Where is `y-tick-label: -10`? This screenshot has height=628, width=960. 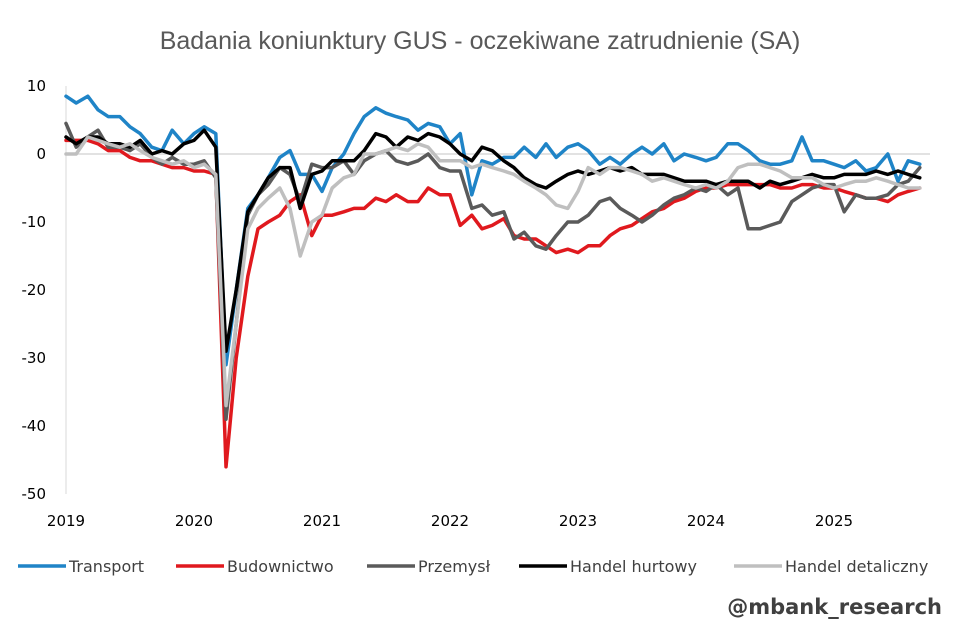 y-tick-label: -10 is located at coordinates (34, 222).